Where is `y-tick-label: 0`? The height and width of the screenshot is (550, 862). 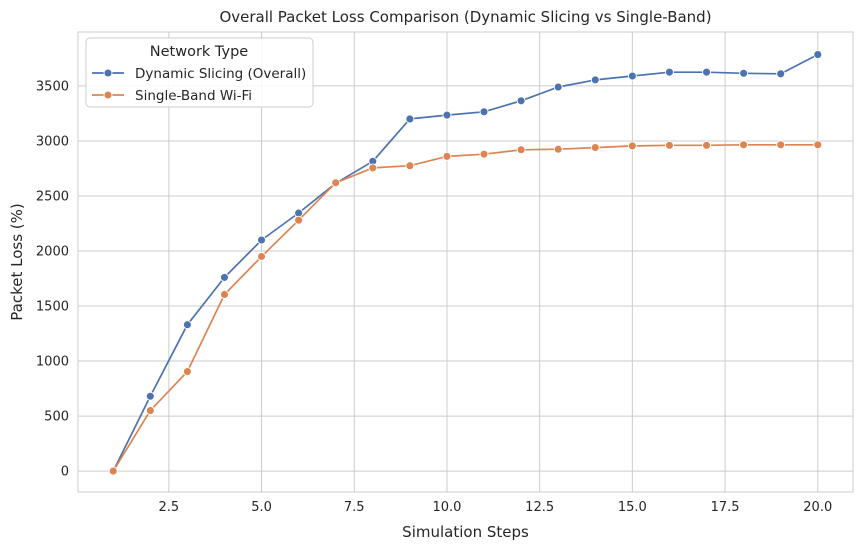
y-tick-label: 0 is located at coordinates (65, 472).